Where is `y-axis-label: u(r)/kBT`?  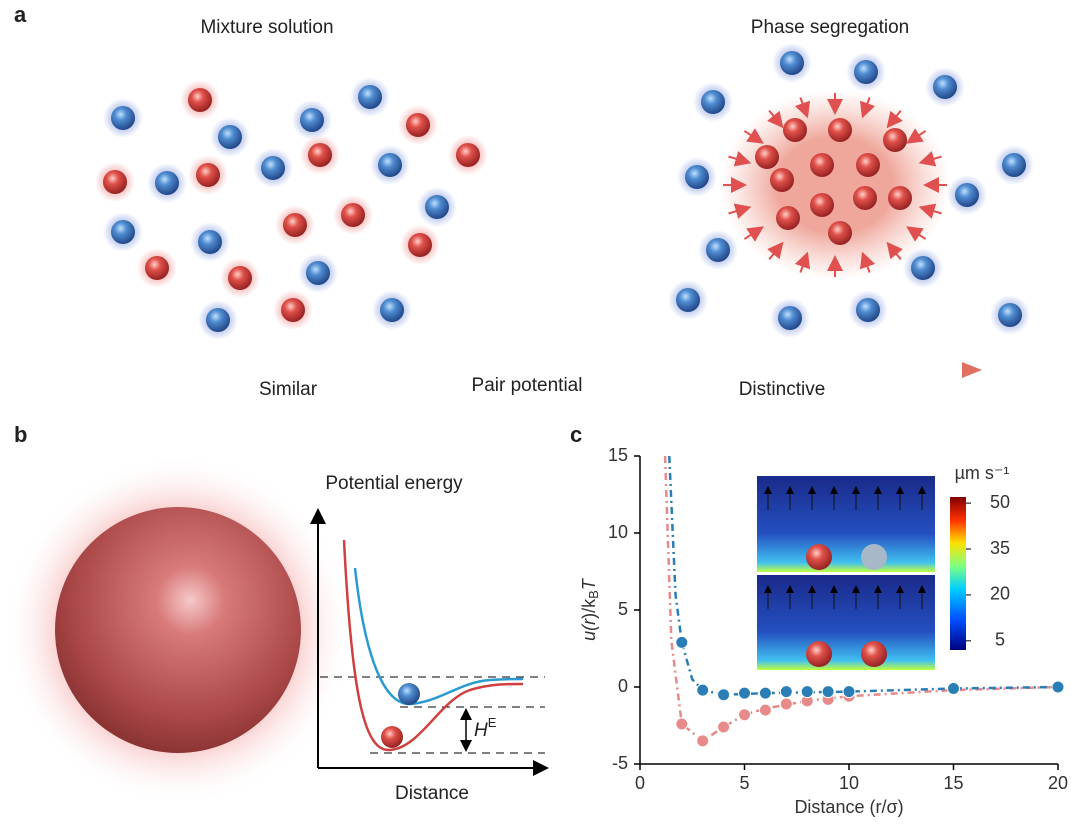
y-axis-label: u(r)/kBT is located at coordinates (590, 609).